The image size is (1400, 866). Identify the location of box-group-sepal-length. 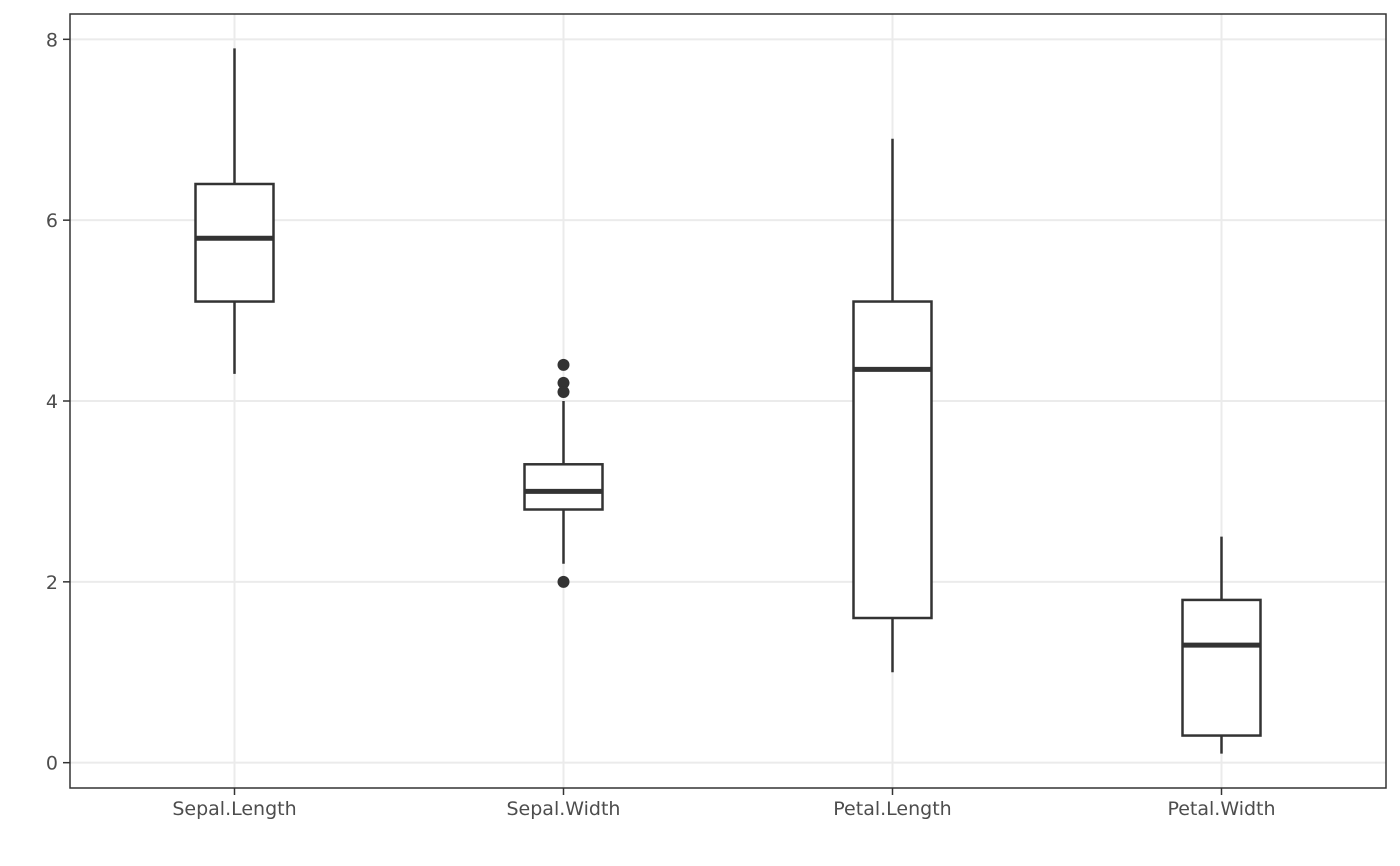
(234, 211).